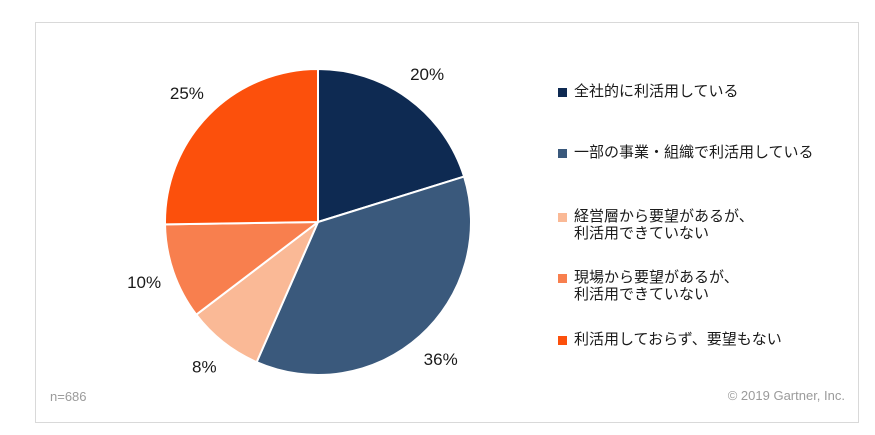 The image size is (875, 435). I want to click on legend-item: 経営層から要望があるが、 利活用できていない, so click(656, 225).